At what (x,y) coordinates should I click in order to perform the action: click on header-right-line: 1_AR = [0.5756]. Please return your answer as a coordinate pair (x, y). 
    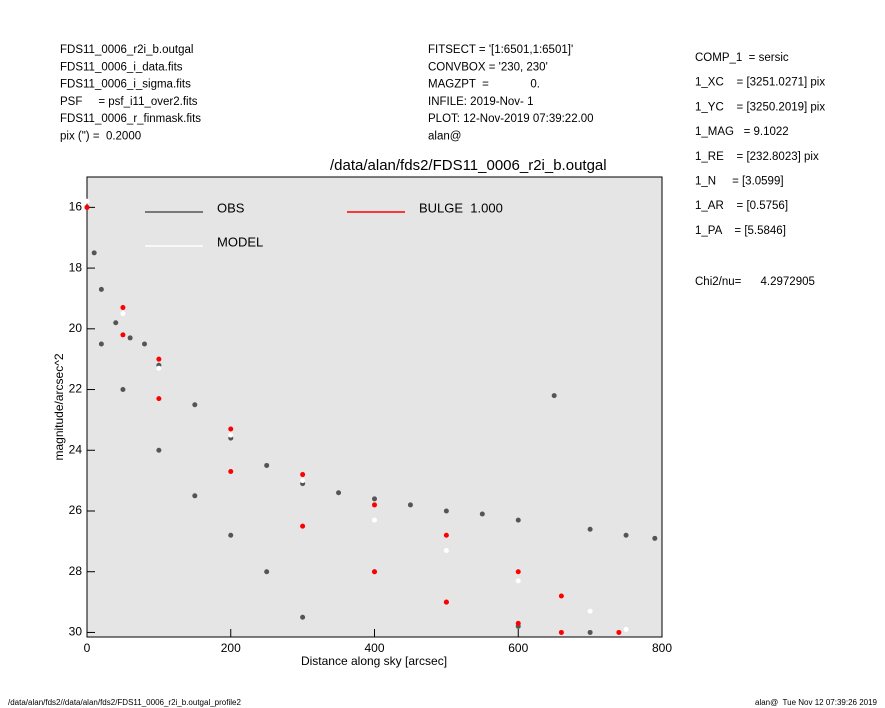
    Looking at the image, I should click on (741, 206).